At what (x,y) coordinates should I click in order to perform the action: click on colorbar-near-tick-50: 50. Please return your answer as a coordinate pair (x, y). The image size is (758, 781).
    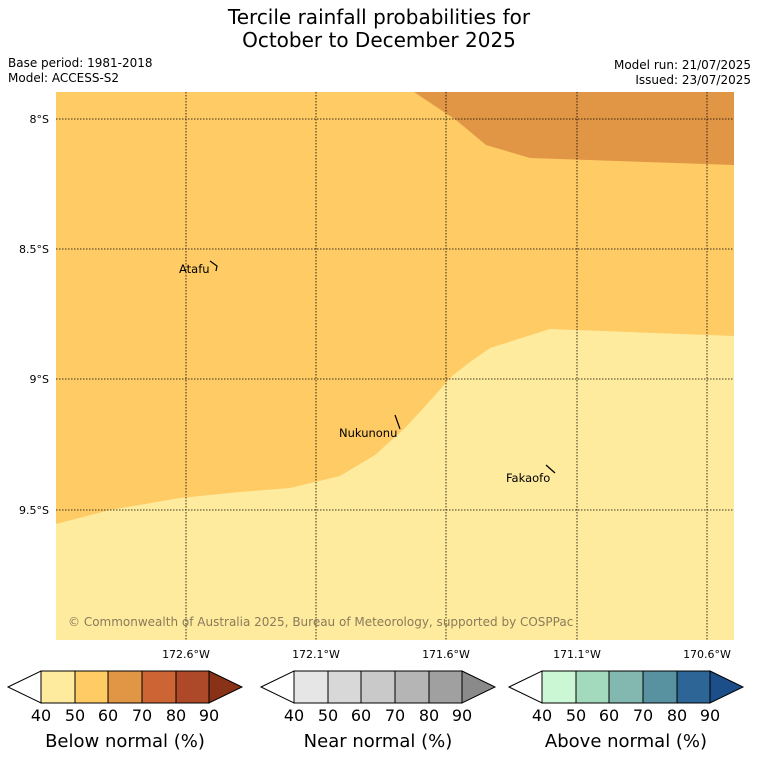
    Looking at the image, I should click on (328, 715).